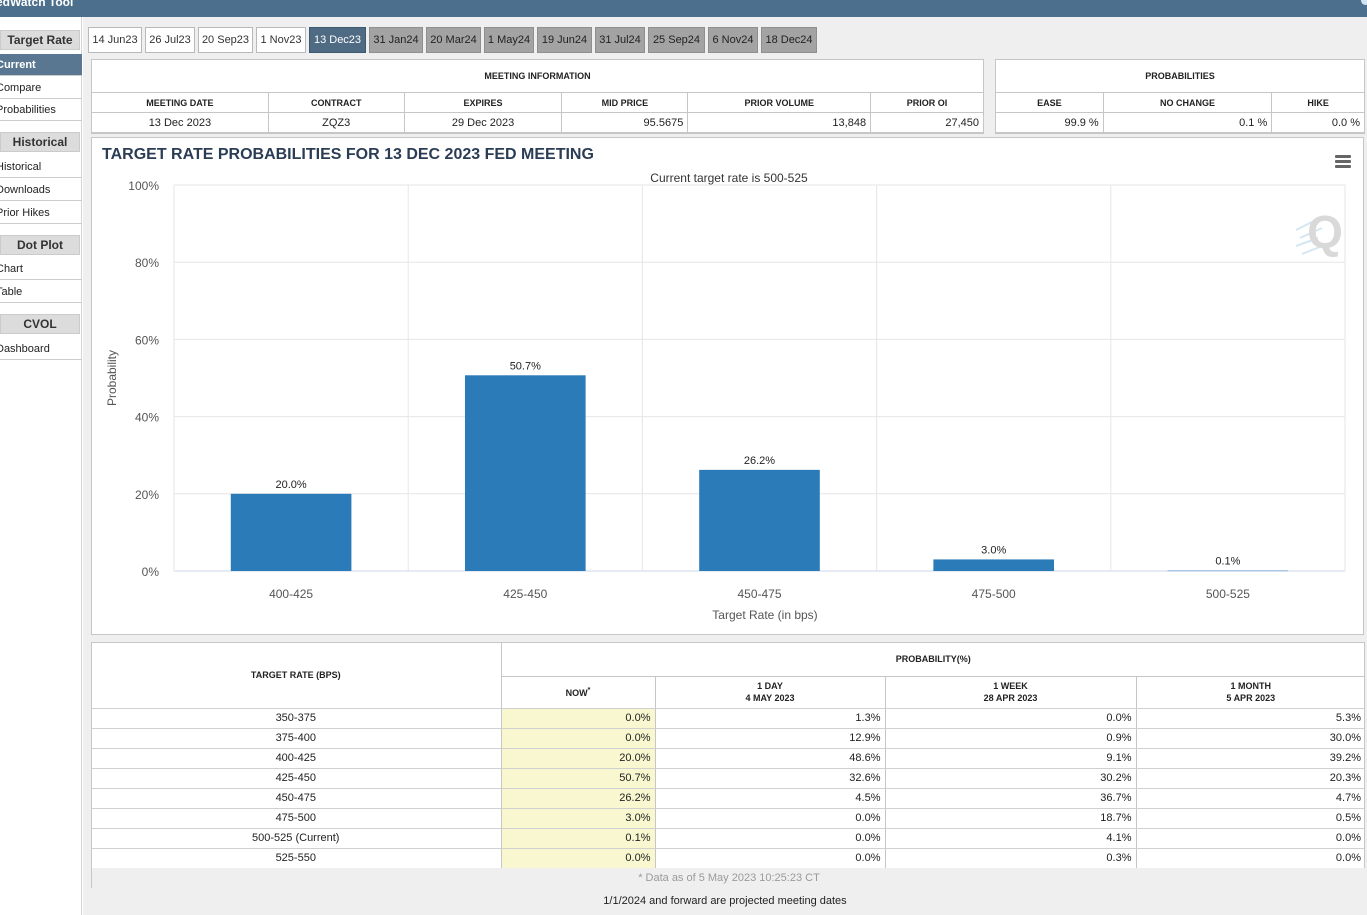 The height and width of the screenshot is (915, 1367). I want to click on table-row: 425-450 50.7% 32.6% 30.2% 20.3%, so click(728, 778).